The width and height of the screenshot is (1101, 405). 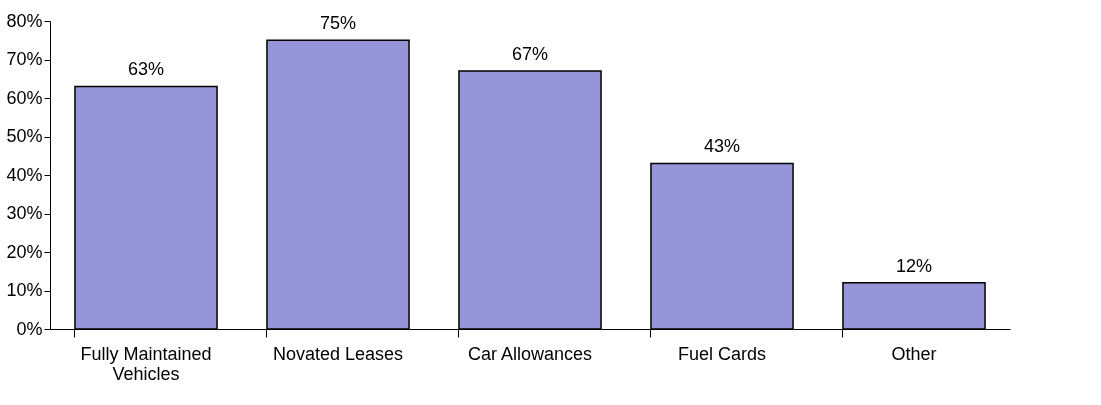 What do you see at coordinates (24, 290) in the screenshot?
I see `y-tick-label: 10%` at bounding box center [24, 290].